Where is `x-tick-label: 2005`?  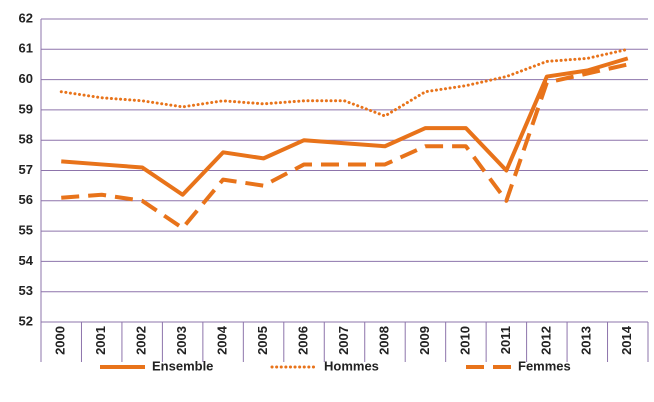 x-tick-label: 2005 is located at coordinates (262, 340).